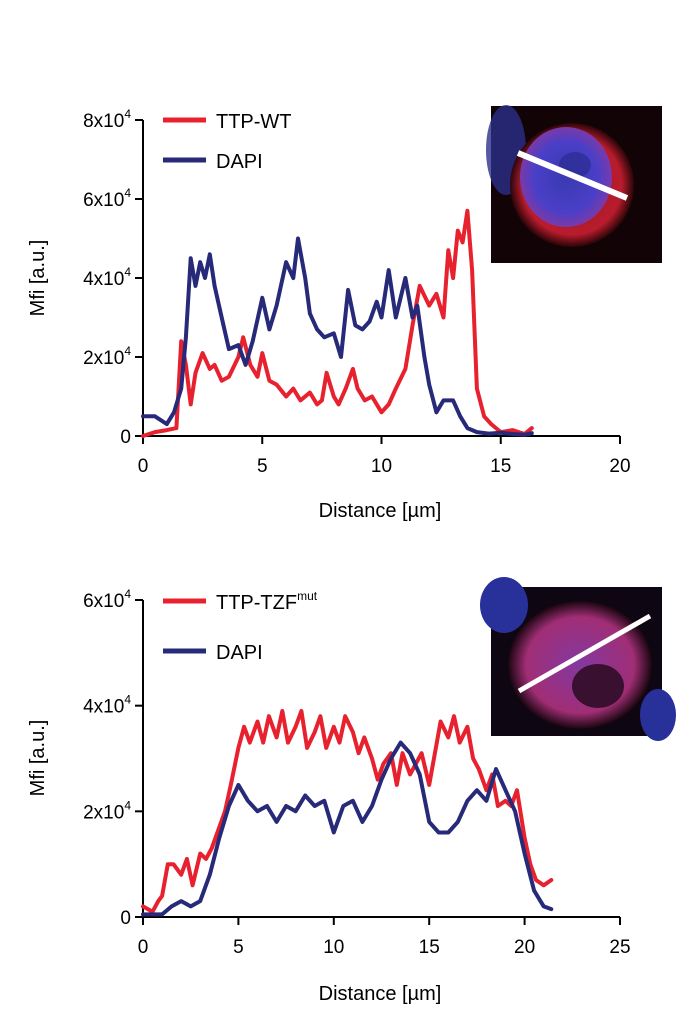 Image resolution: width=676 pixels, height=1014 pixels. What do you see at coordinates (254, 122) in the screenshot?
I see `legend-label-ttp-wt: TTP-WT` at bounding box center [254, 122].